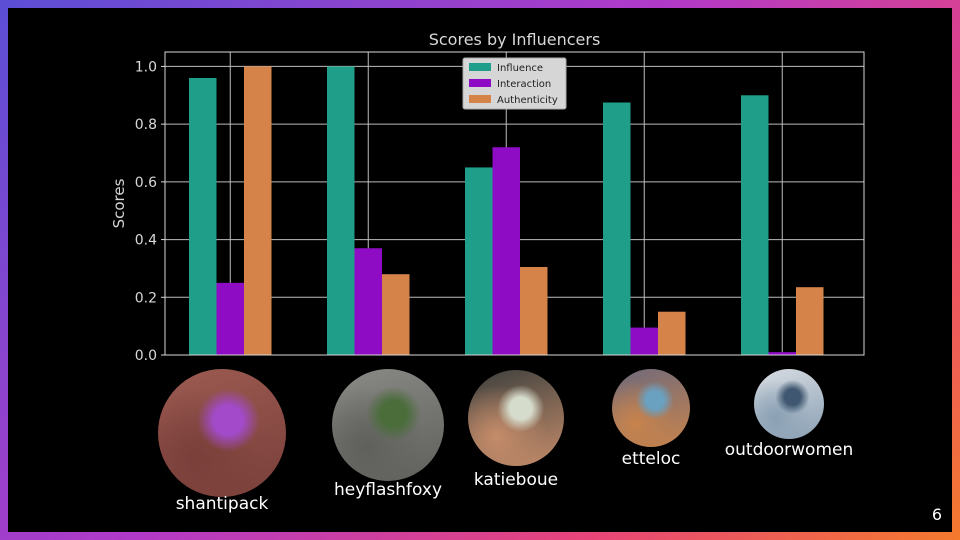 This screenshot has width=960, height=540. Describe the element at coordinates (651, 408) in the screenshot. I see `avatar-etteloc` at that location.